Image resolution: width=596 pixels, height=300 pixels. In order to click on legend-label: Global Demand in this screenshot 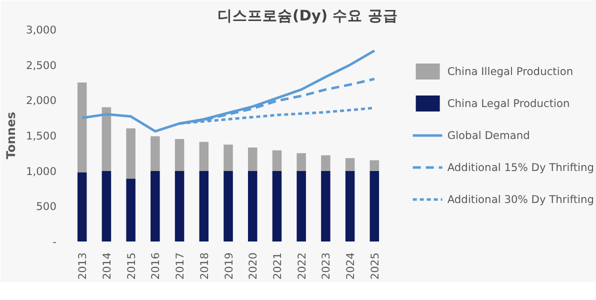, I will do `click(488, 135)`.